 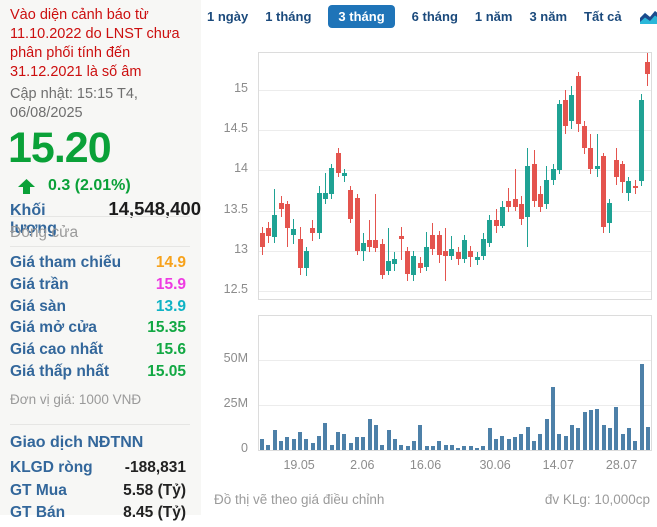 I want to click on row-value: 14.9, so click(x=170, y=262).